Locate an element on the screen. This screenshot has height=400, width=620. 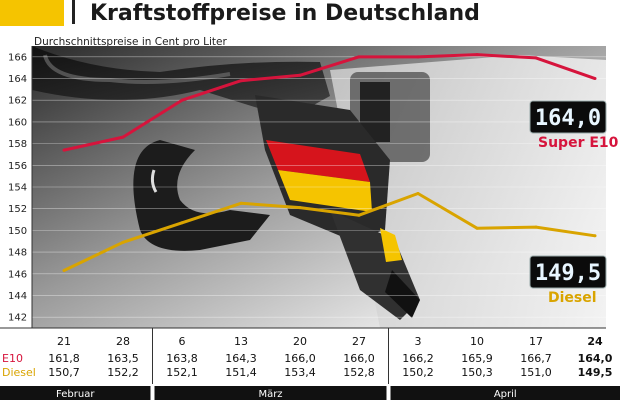
row-label: Diesel is located at coordinates (19, 372).